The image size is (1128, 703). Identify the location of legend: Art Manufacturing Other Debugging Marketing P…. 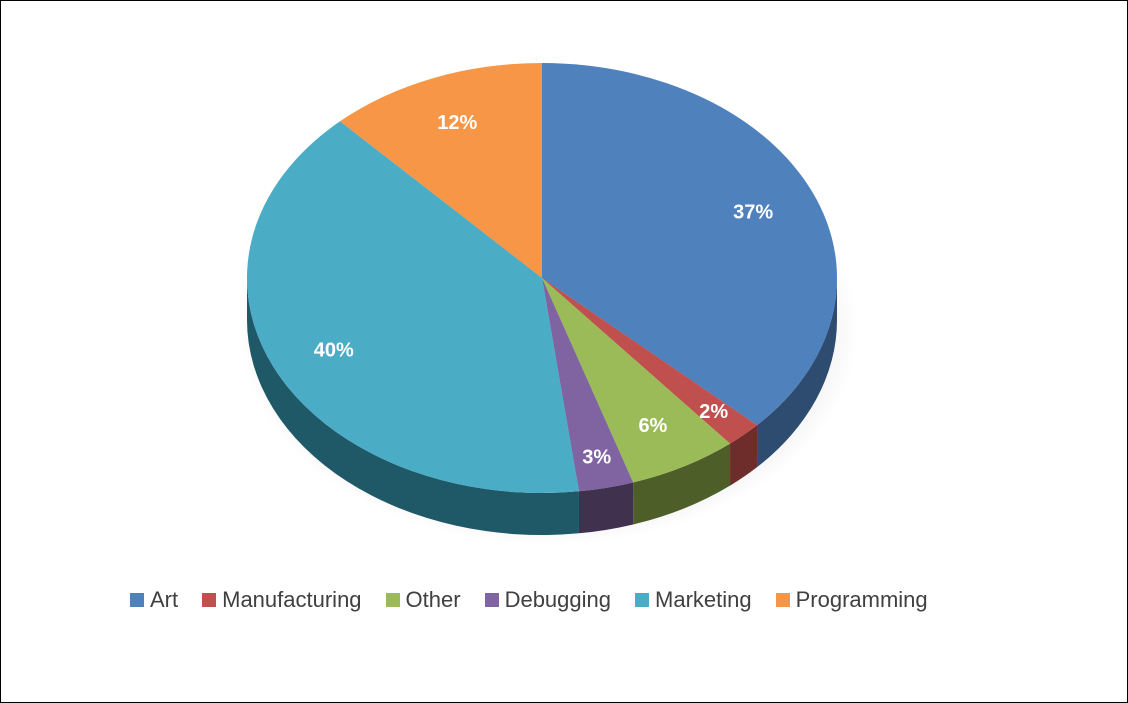
(541, 600).